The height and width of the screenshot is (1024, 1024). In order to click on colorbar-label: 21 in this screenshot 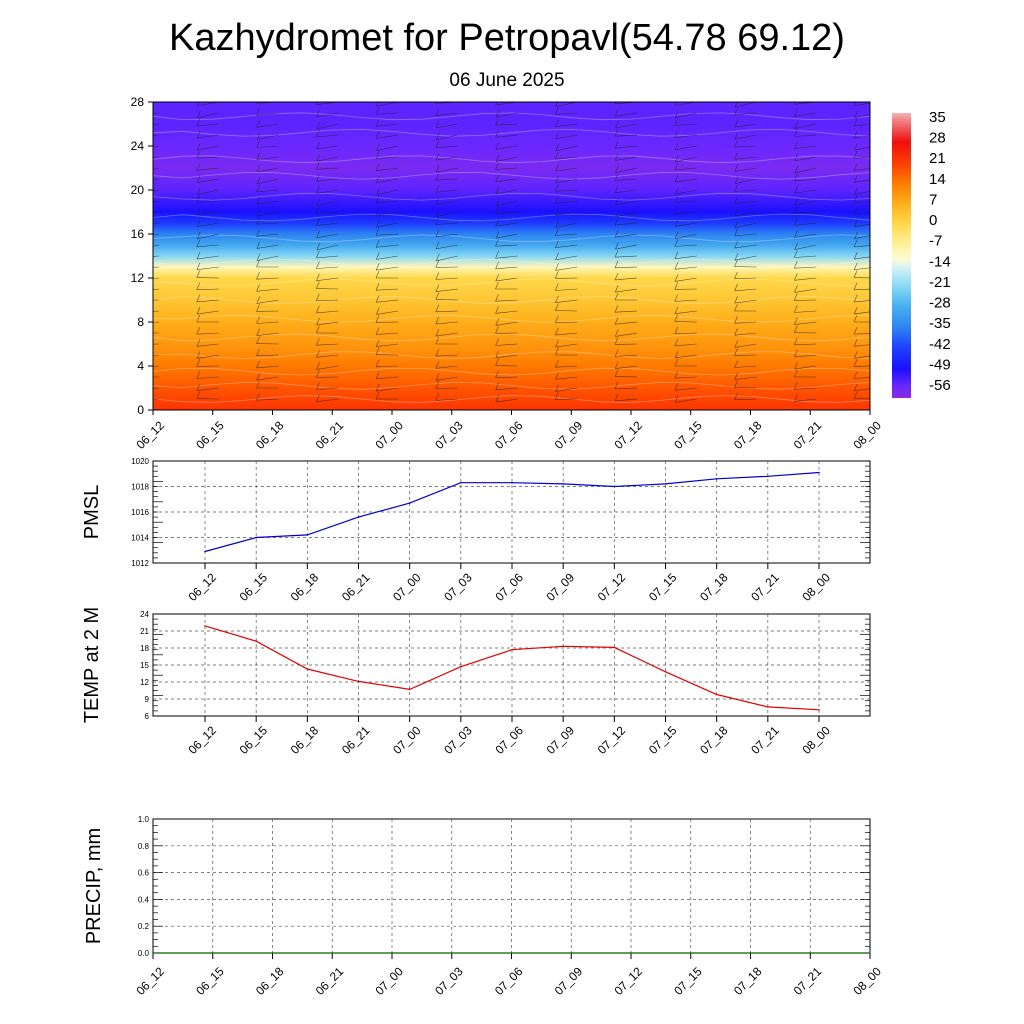, I will do `click(937, 158)`.